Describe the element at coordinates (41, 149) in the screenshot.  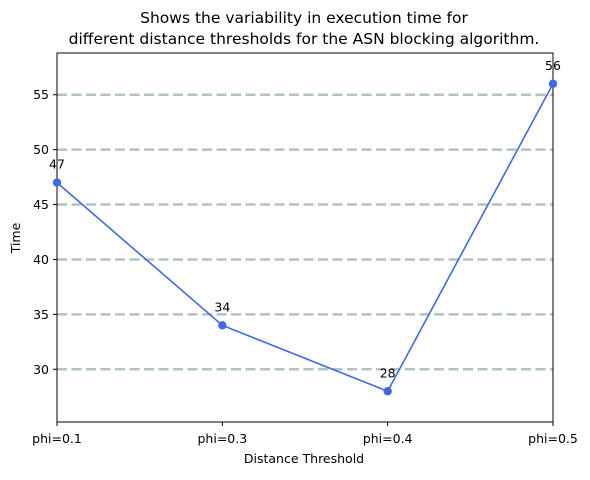
I see `y-tick-label: 50` at that location.